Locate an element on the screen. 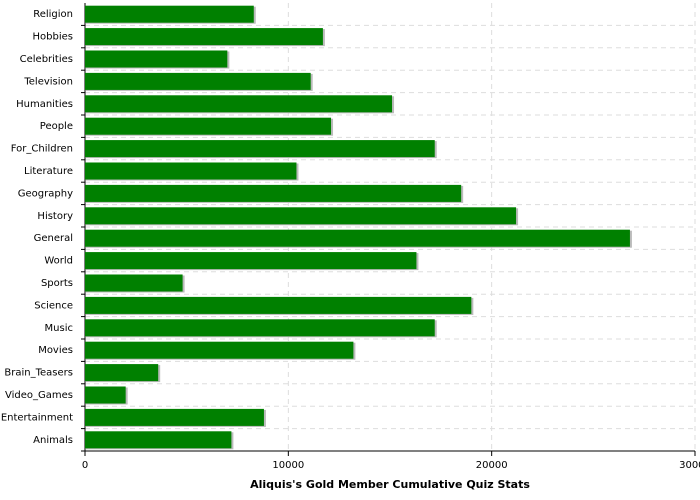 This screenshot has width=700, height=500. y-tick-label: Science is located at coordinates (53, 305).